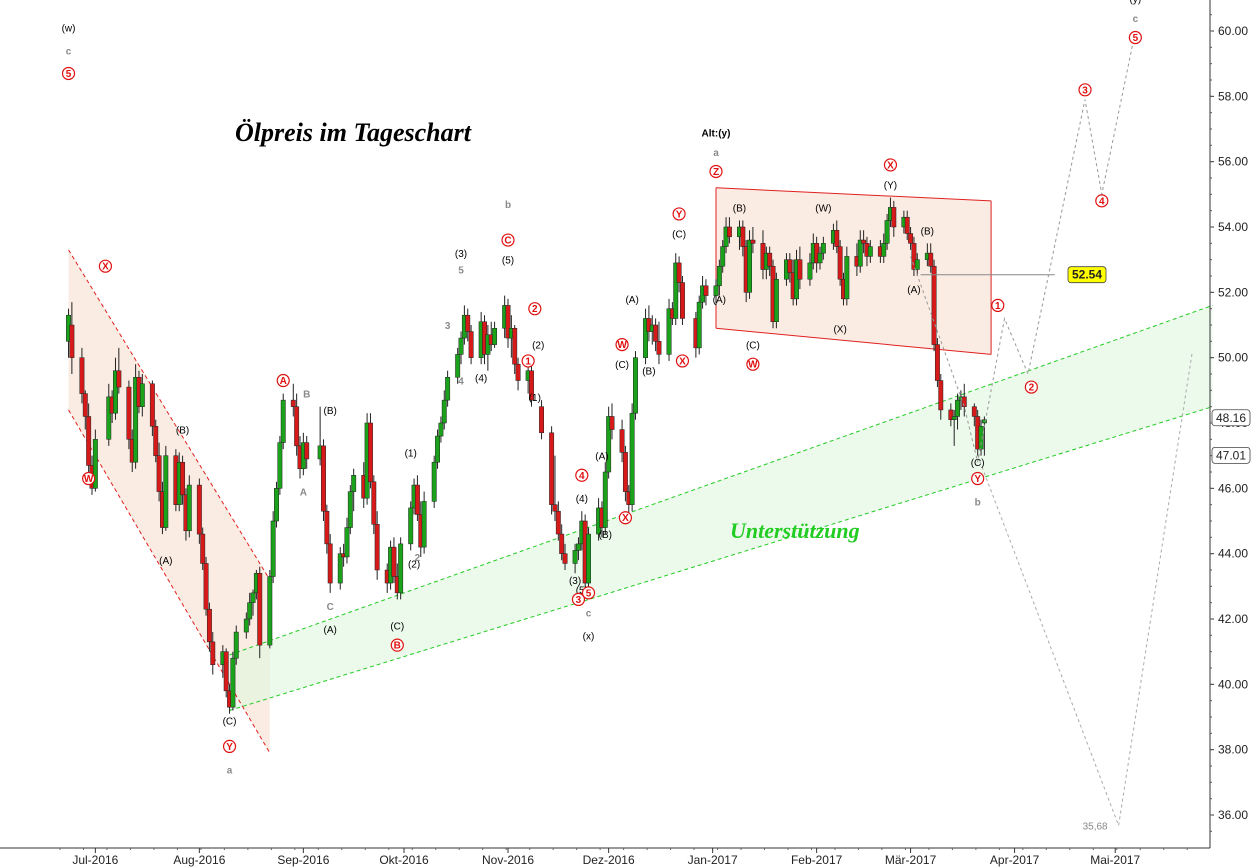 This screenshot has height=868, width=1251. Describe the element at coordinates (716, 153) in the screenshot. I see `wave-label: a` at that location.